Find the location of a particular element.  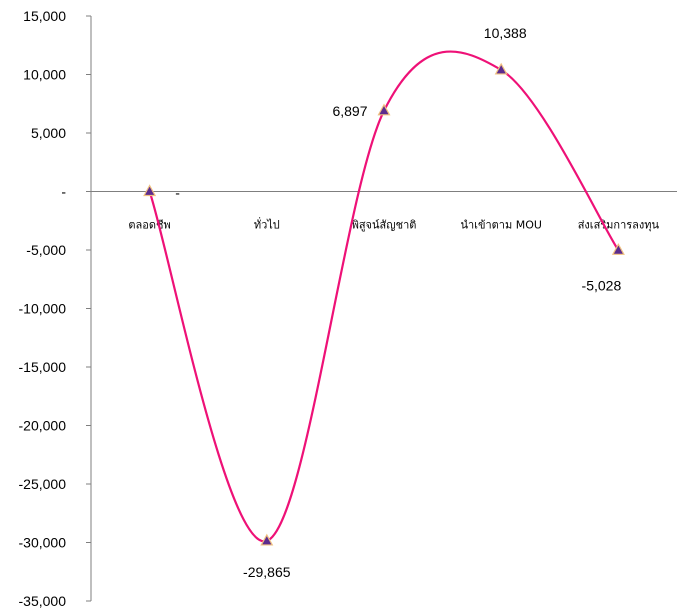

x-tick-label: นำเข้าตาม MOU is located at coordinates (500, 225).